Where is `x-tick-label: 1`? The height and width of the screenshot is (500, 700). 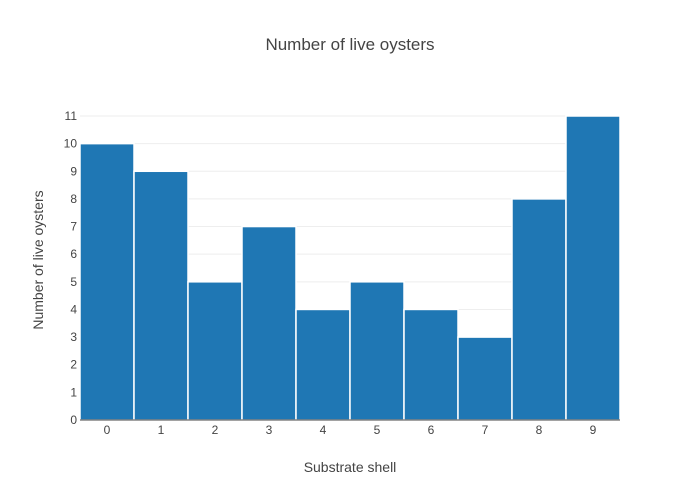
x-tick-label: 1 is located at coordinates (161, 430).